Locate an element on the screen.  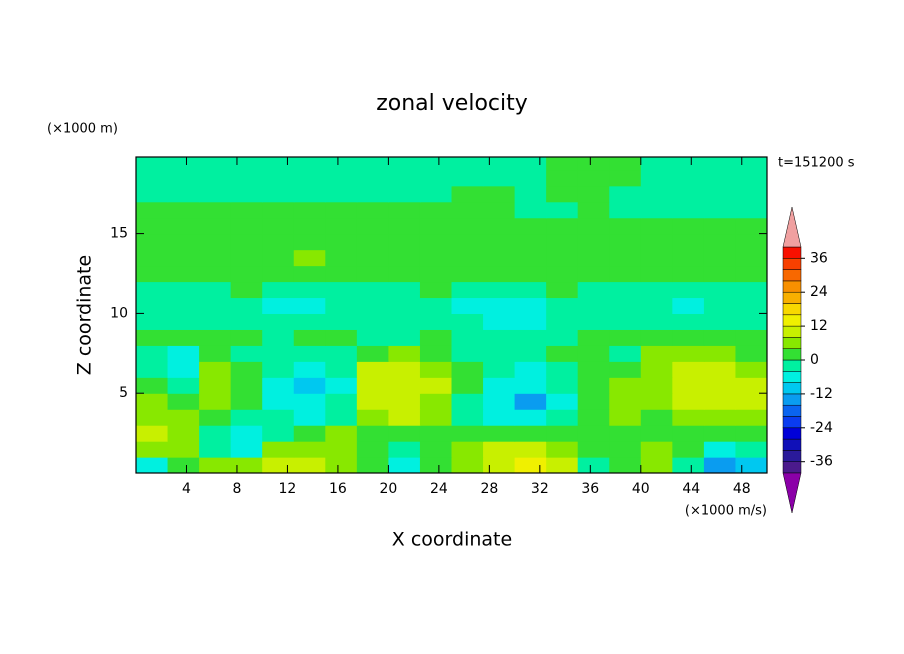
colorbar-tick-label: -24 is located at coordinates (821, 428).